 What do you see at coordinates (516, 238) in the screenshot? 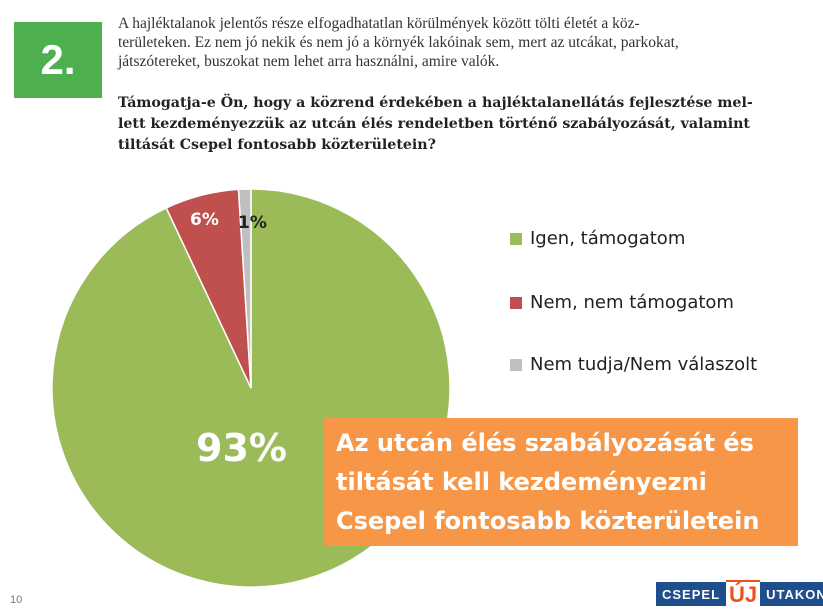
I see `legend-swatch-yes` at bounding box center [516, 238].